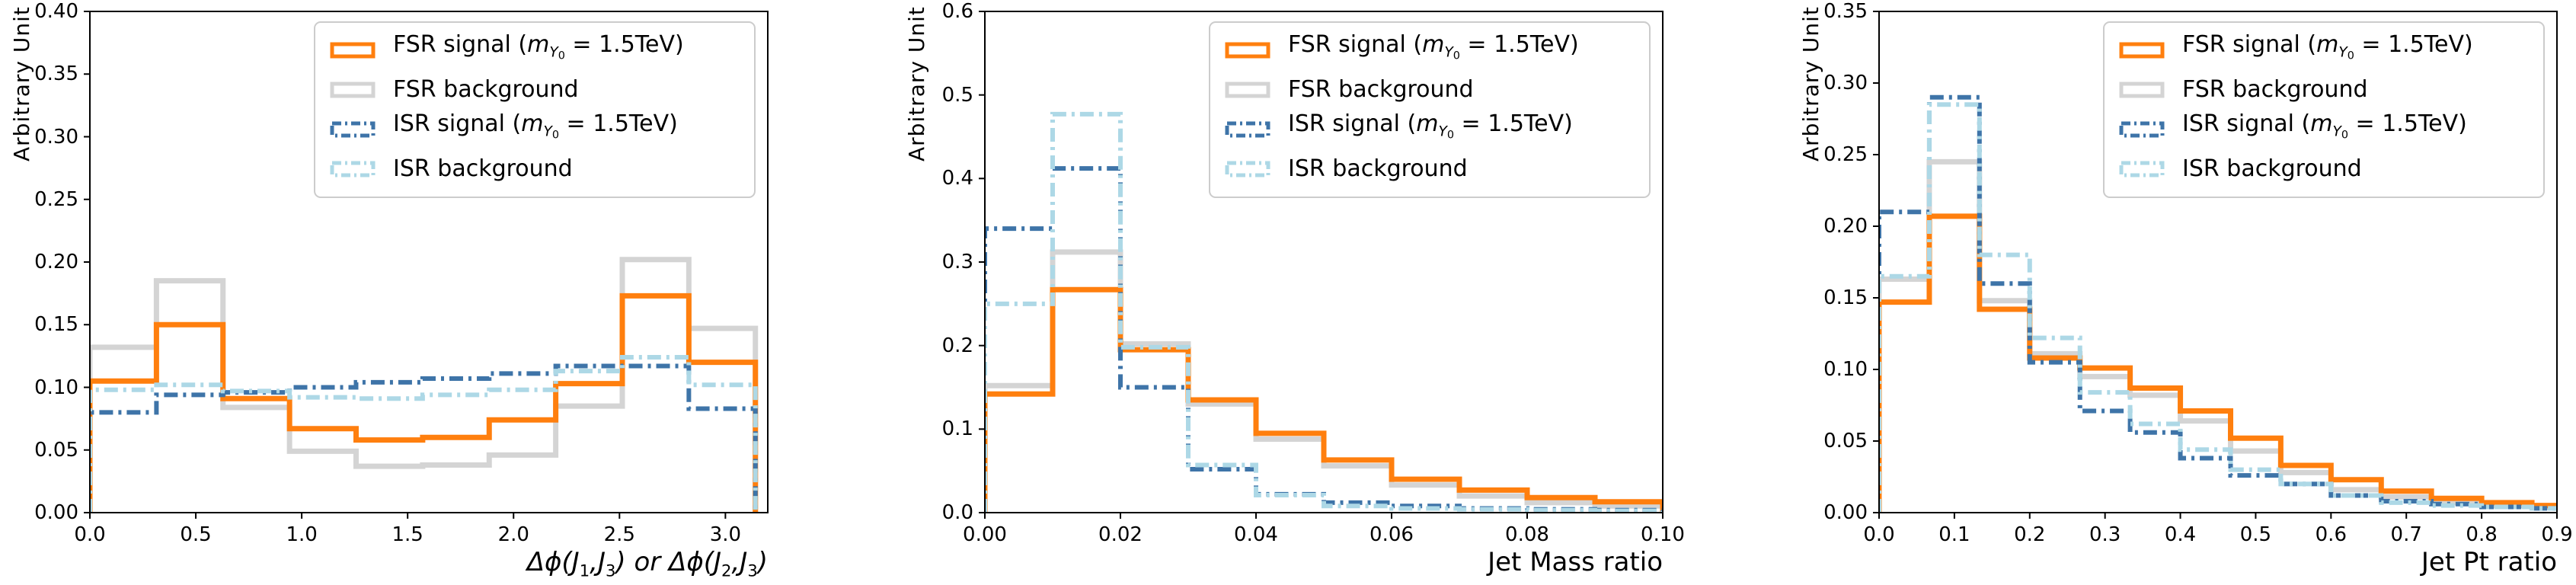 The height and width of the screenshot is (585, 2576). What do you see at coordinates (424, 434) in the screenshot?
I see `panel-1-isr-background-curve` at bounding box center [424, 434].